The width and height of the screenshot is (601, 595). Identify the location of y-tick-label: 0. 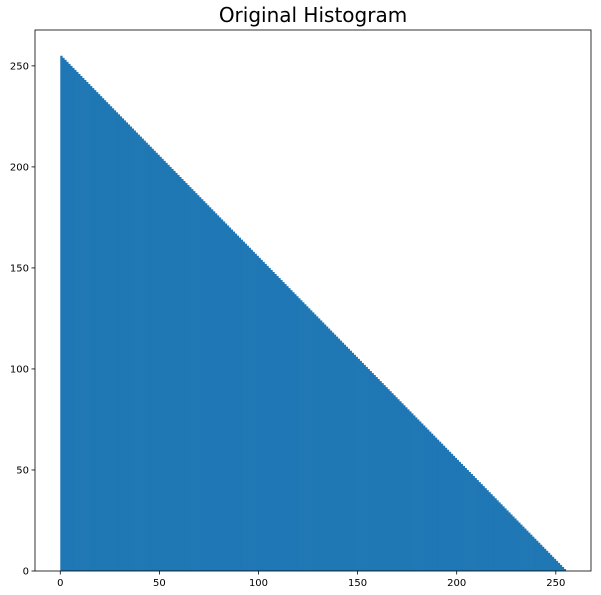
(26, 572).